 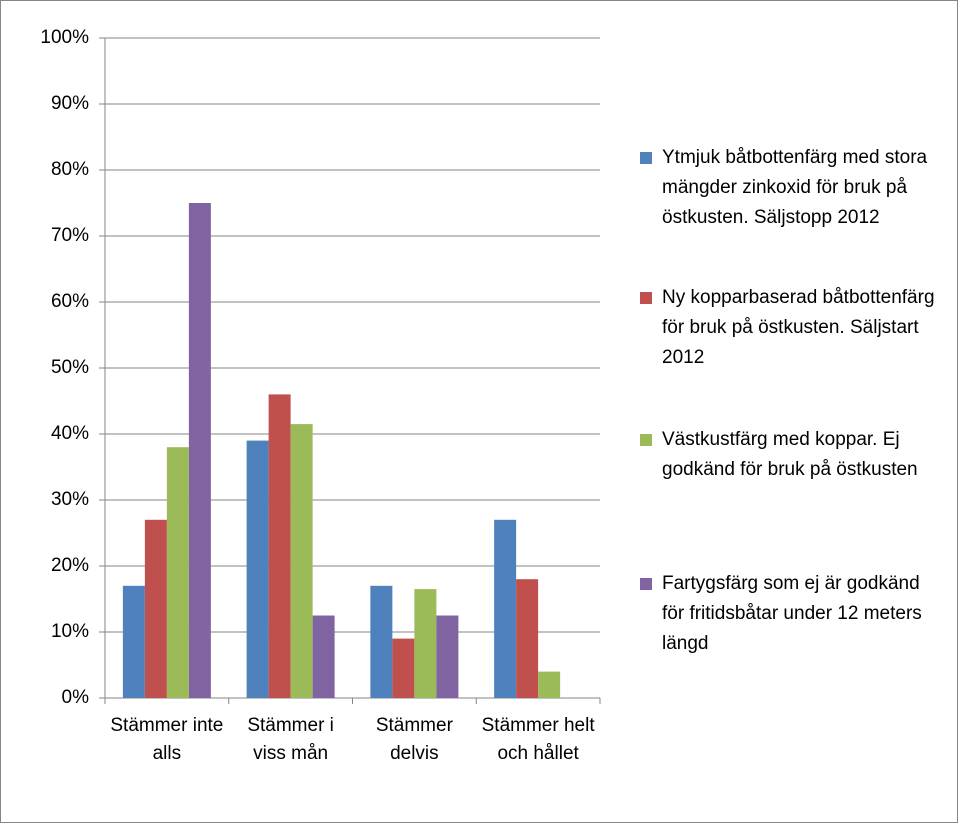 I want to click on y-tick-label: 90%, so click(x=70, y=103).